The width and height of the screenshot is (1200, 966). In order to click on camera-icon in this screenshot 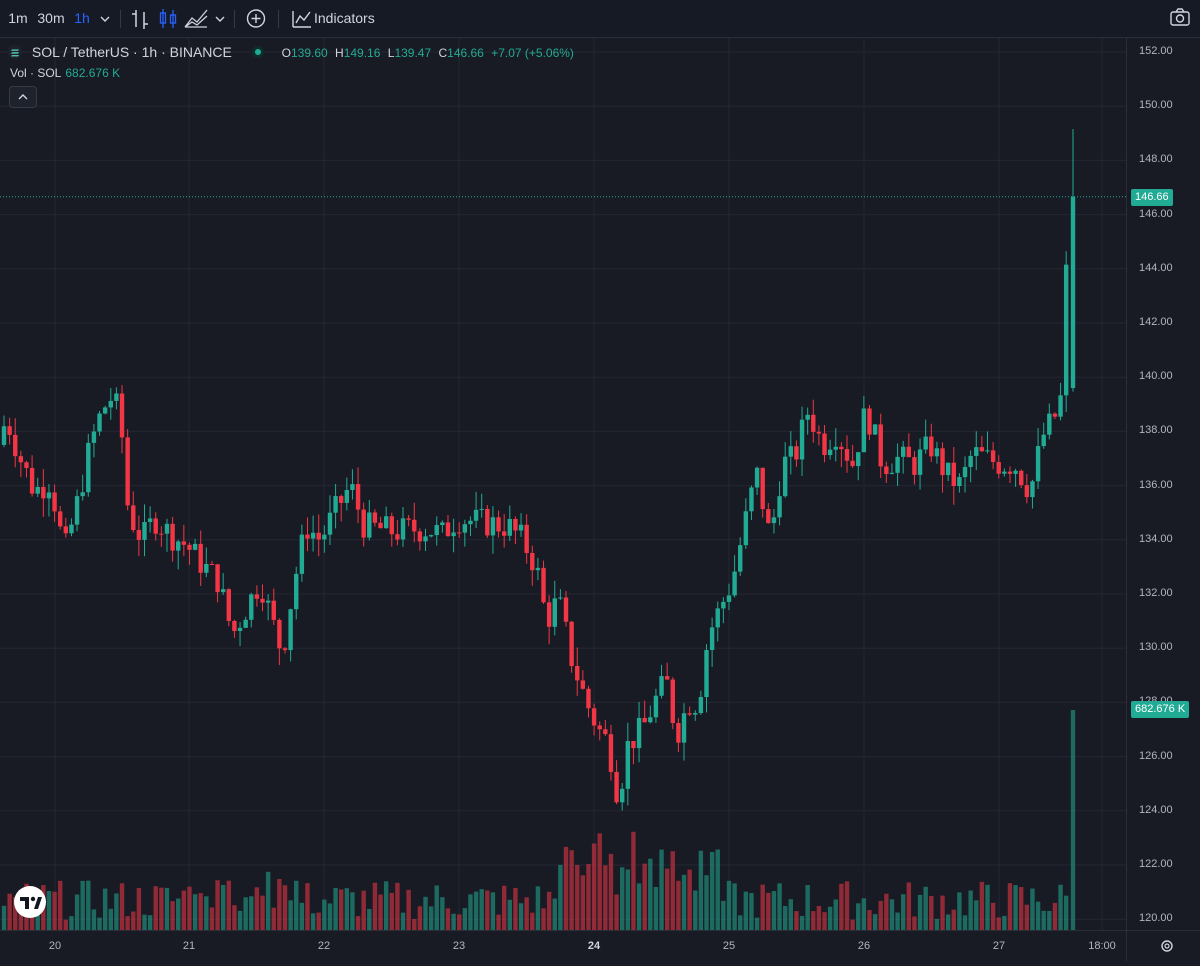, I will do `click(1180, 18)`.